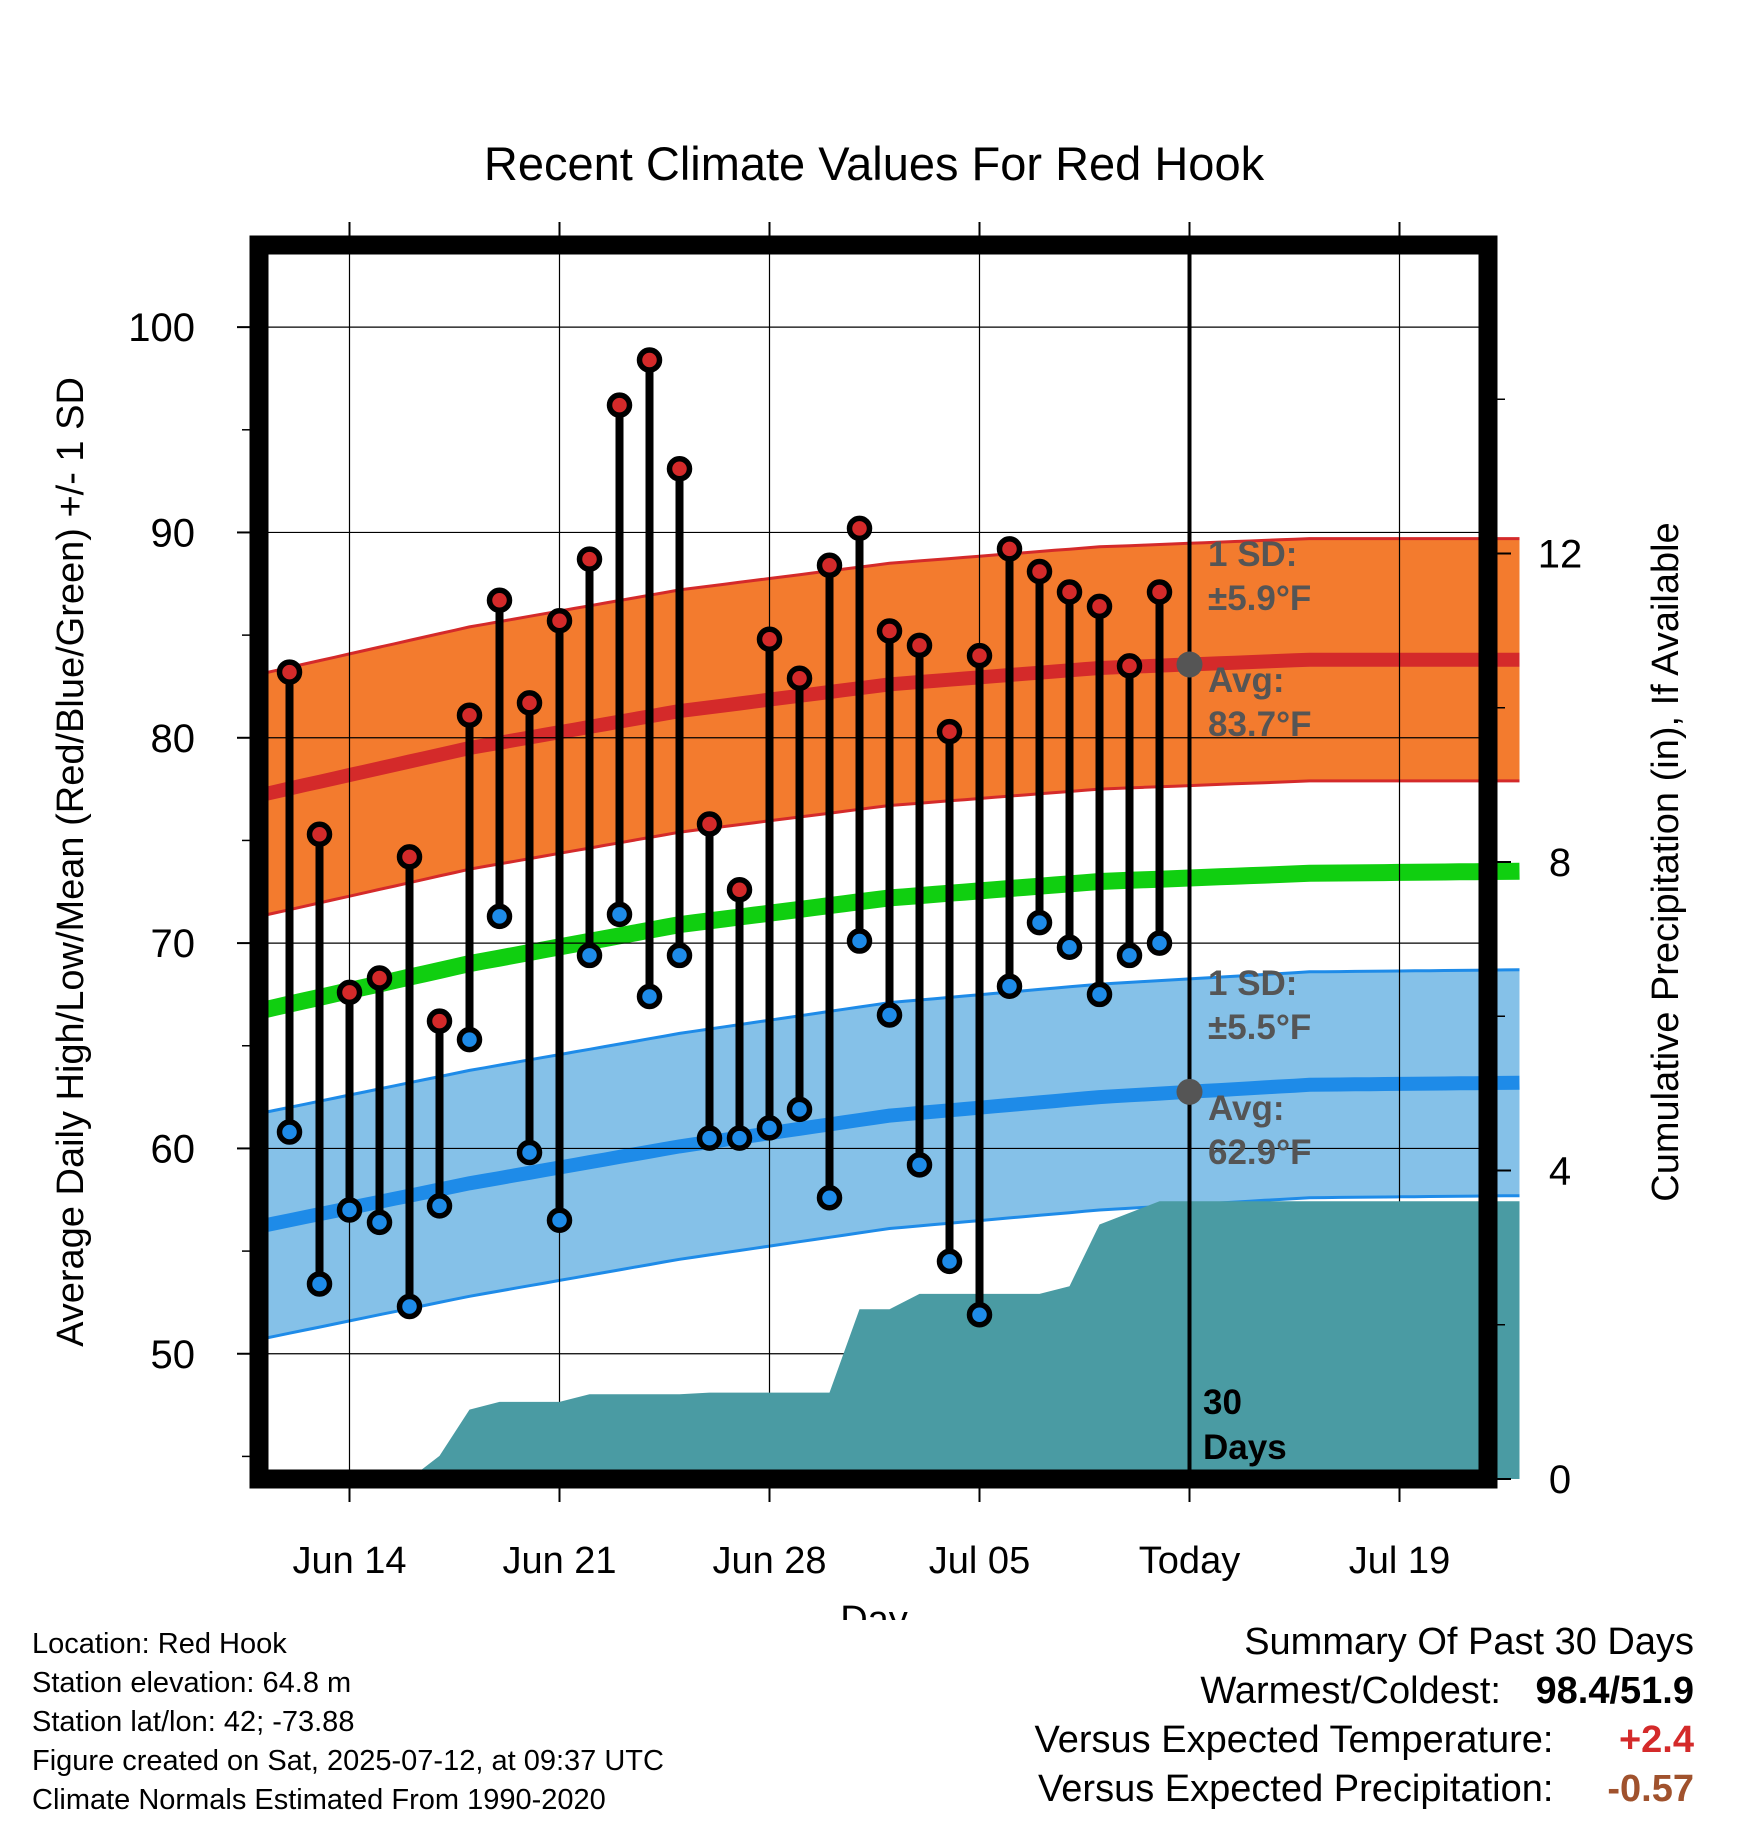  What do you see at coordinates (1350, 1691) in the screenshot?
I see `warm-cold-label: Warmest/Coldest:` at bounding box center [1350, 1691].